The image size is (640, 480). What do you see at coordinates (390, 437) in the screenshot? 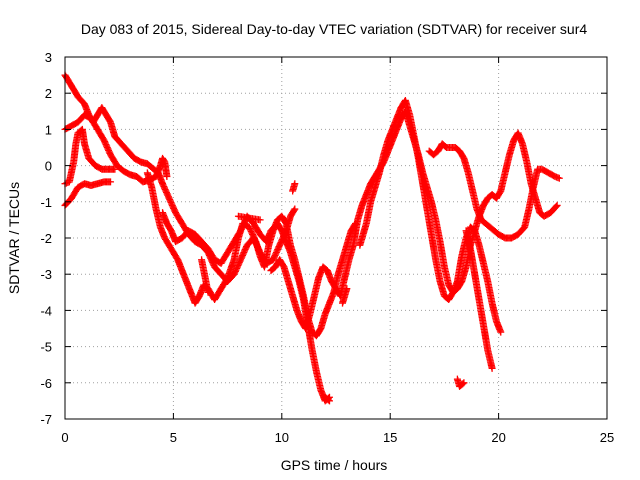
I see `x-tick-label: 15` at bounding box center [390, 437].